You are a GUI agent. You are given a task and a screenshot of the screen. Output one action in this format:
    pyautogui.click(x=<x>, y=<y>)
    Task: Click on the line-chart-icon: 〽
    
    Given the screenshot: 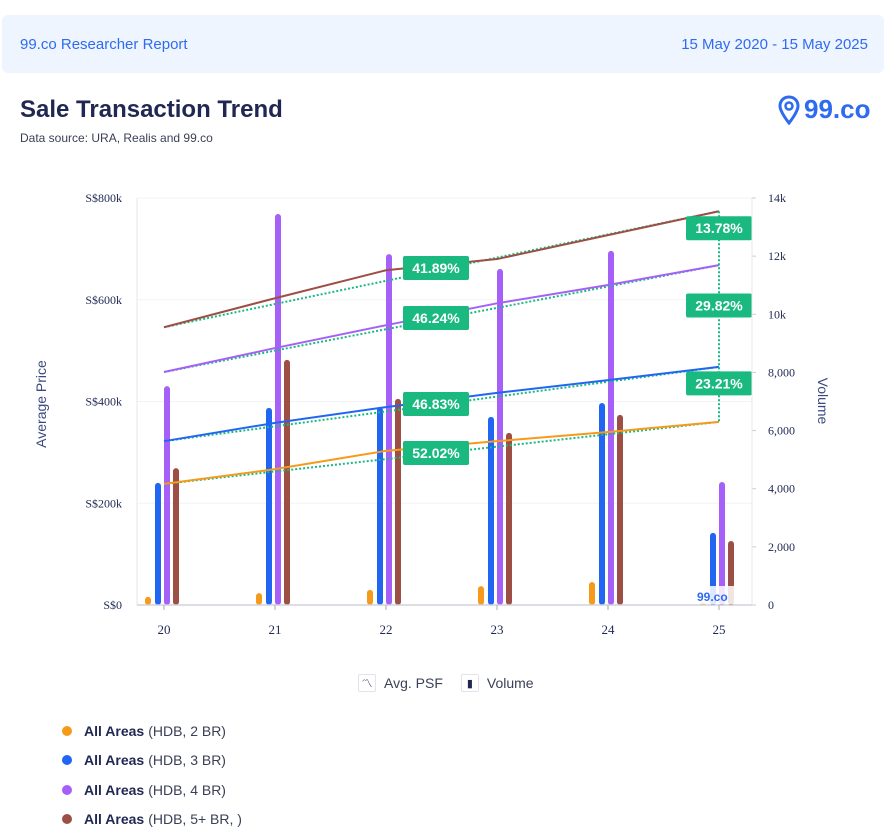 What is the action you would take?
    pyautogui.click(x=367, y=683)
    